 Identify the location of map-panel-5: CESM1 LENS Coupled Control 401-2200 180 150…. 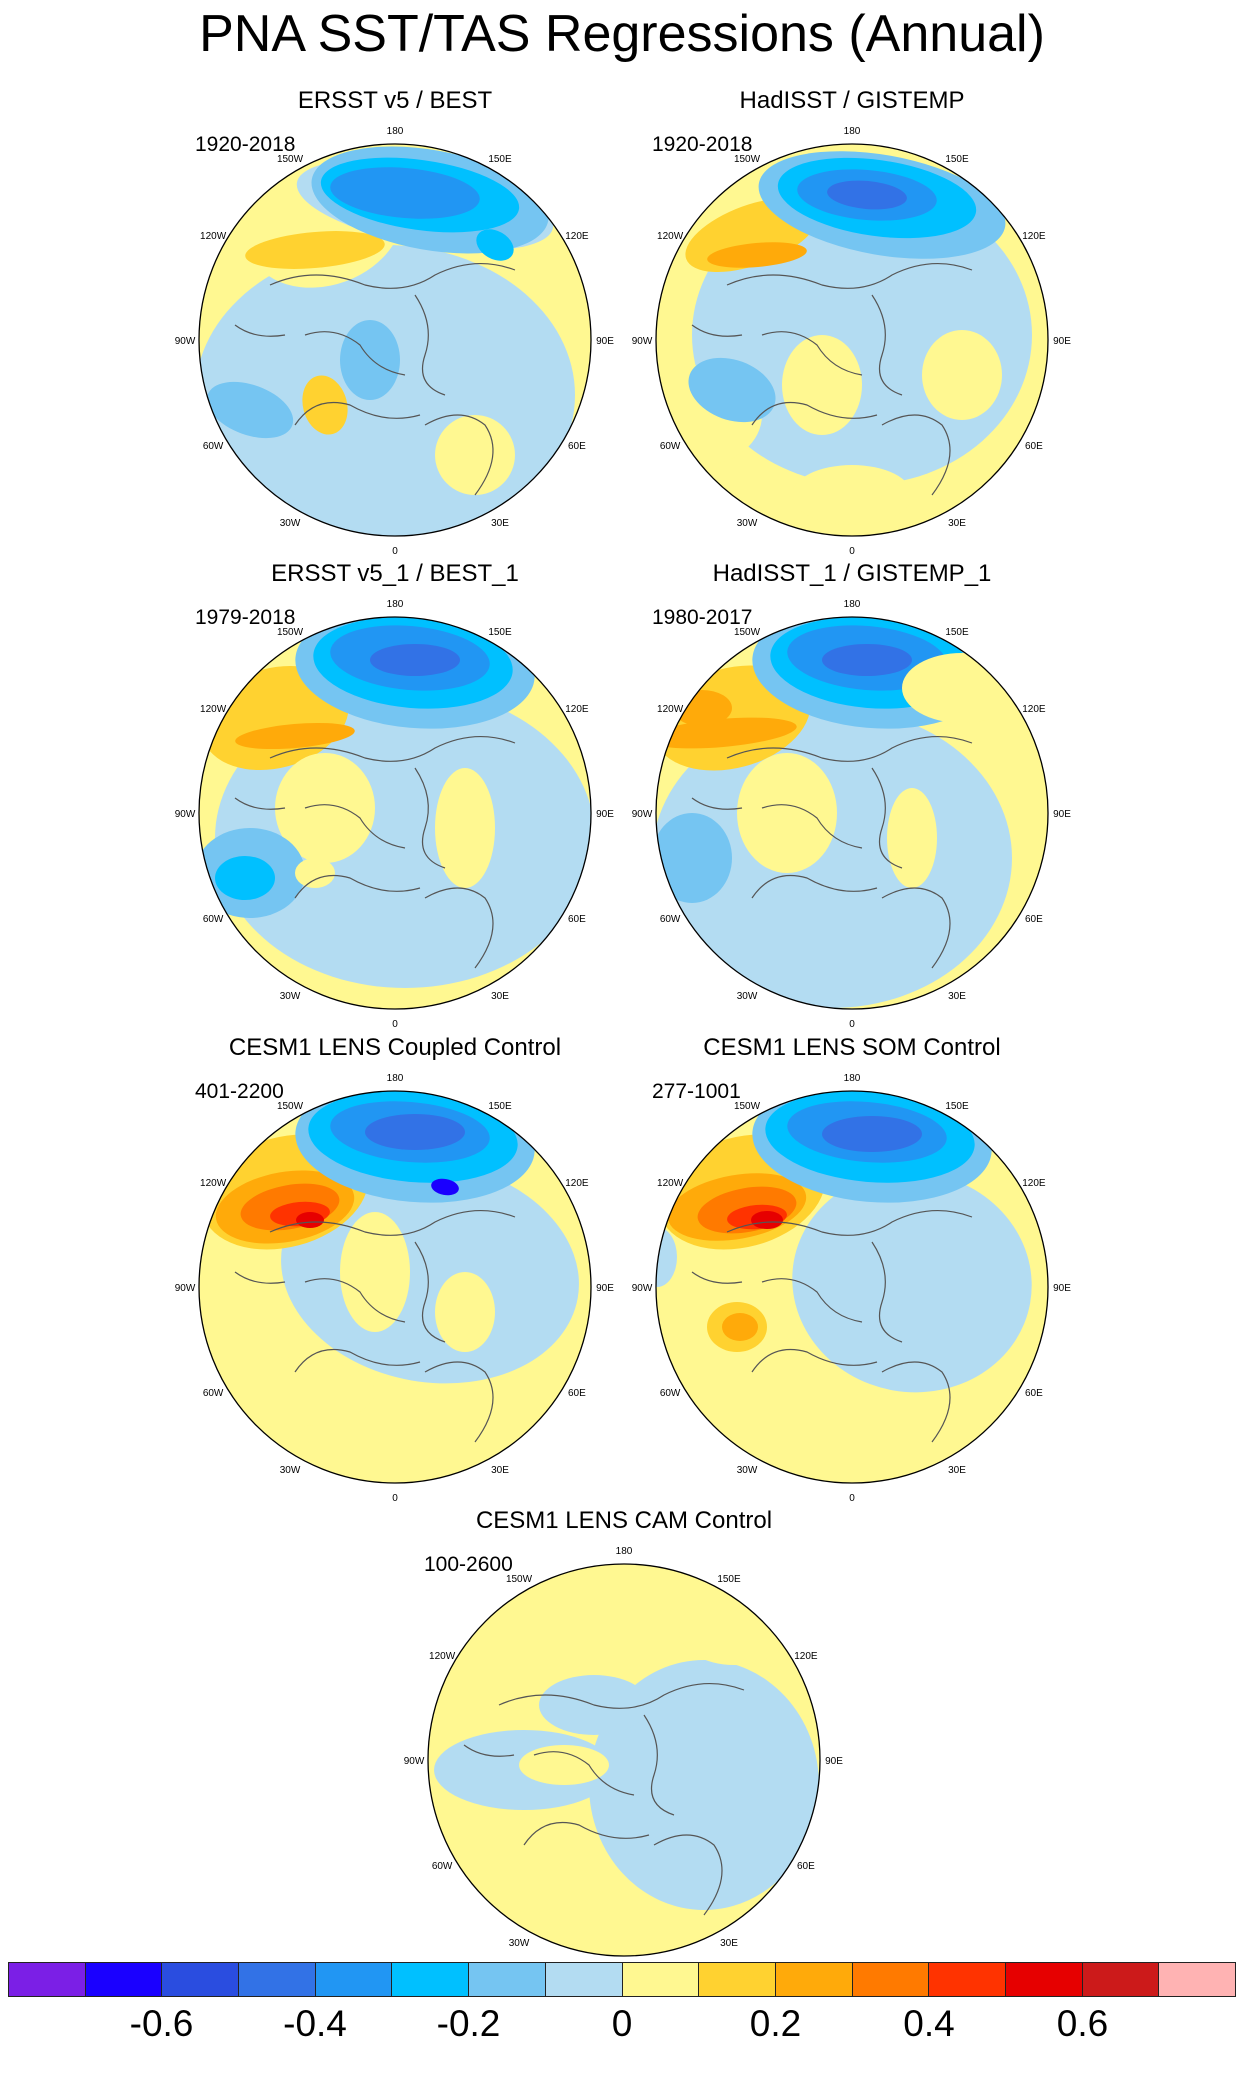
(395, 1269).